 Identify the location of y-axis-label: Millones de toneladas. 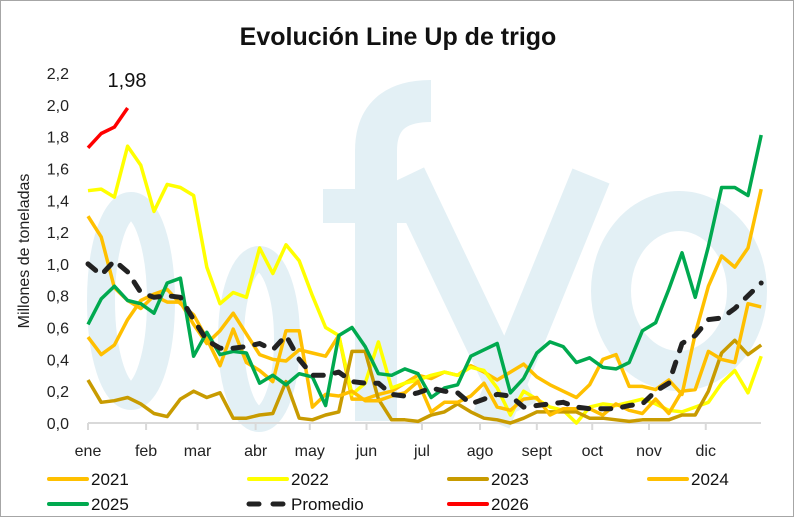
(24, 251).